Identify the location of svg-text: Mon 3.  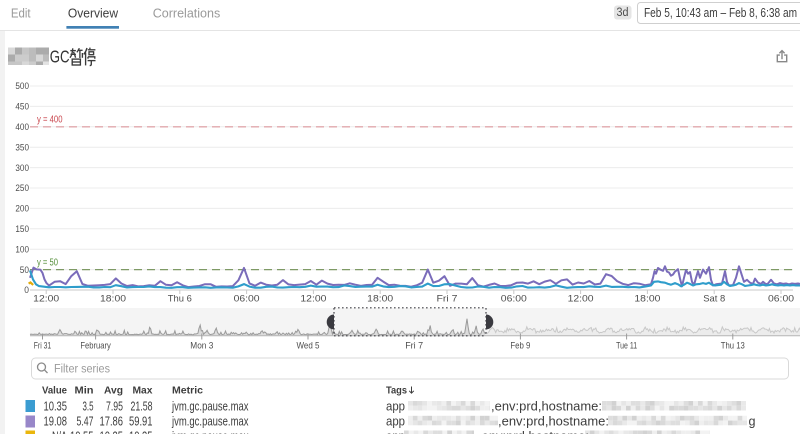
(201, 346).